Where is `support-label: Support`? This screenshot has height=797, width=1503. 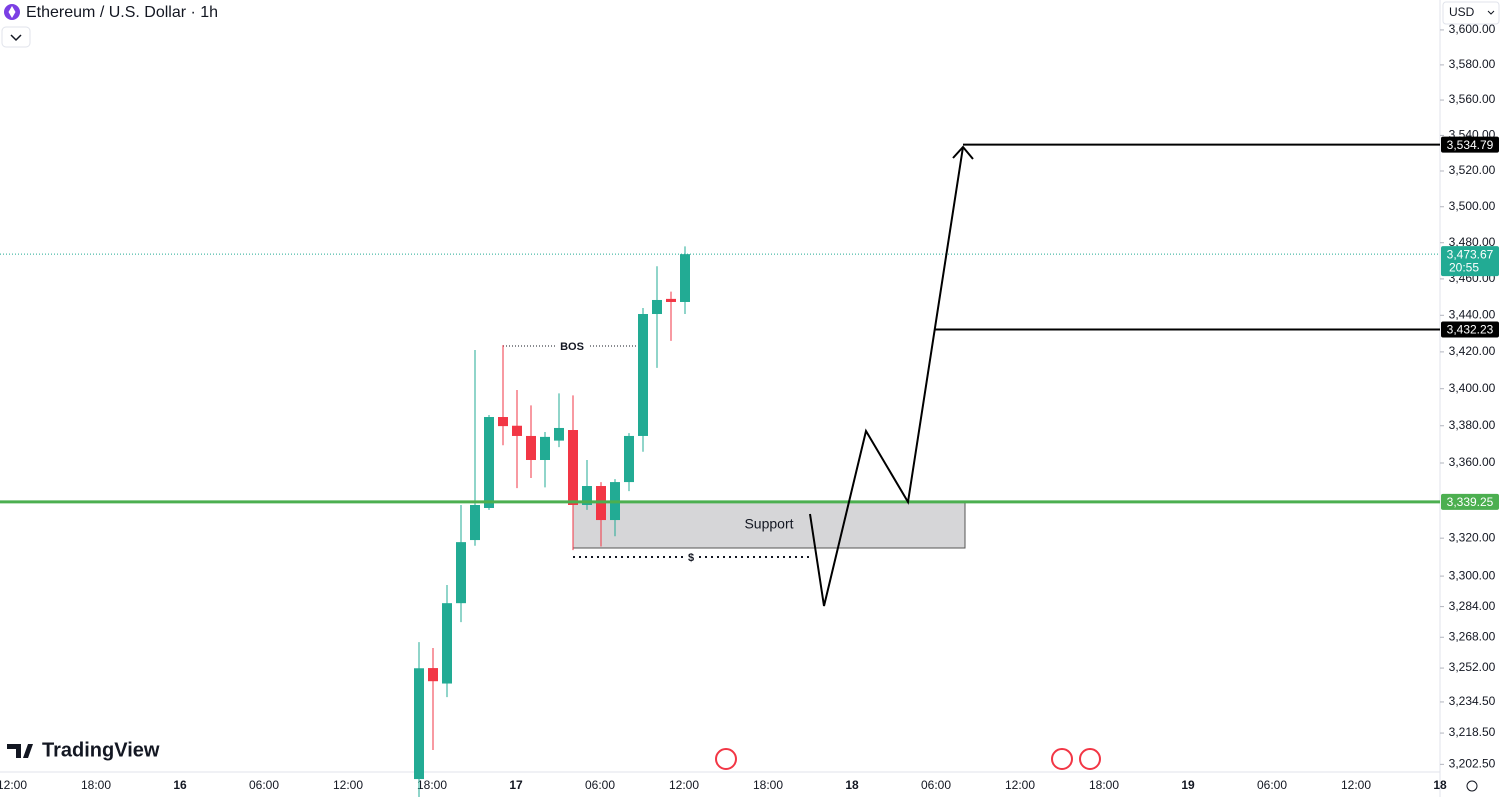
support-label: Support is located at coordinates (768, 524).